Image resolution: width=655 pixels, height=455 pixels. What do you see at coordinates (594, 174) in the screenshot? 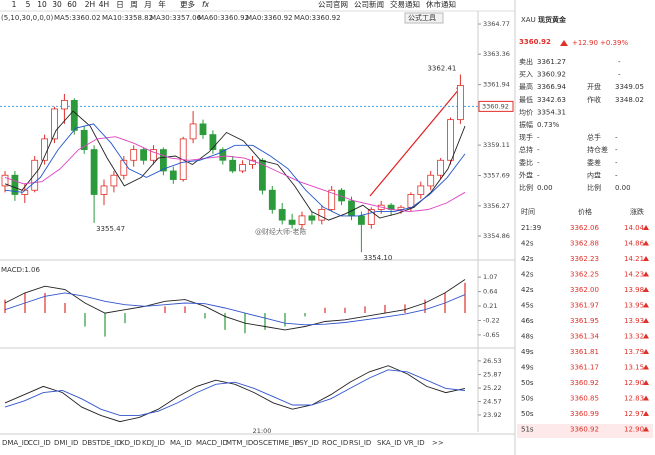
I see `quote-label: 内盘` at bounding box center [594, 174].